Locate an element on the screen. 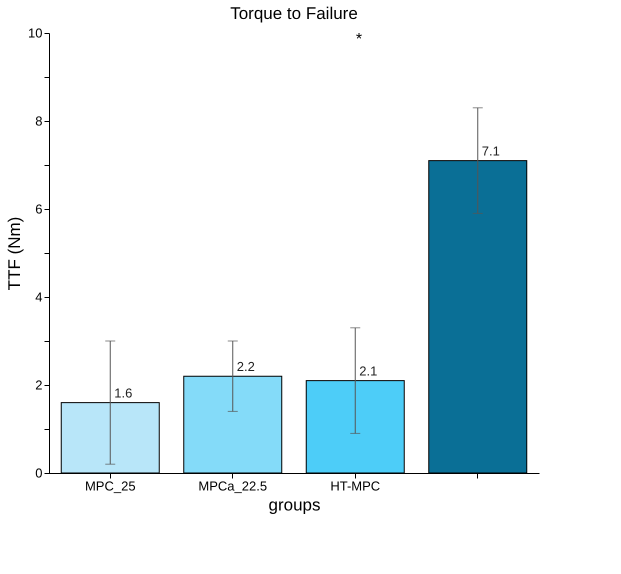 The image size is (621, 574). y-tick-label: 6 is located at coordinates (38, 209).